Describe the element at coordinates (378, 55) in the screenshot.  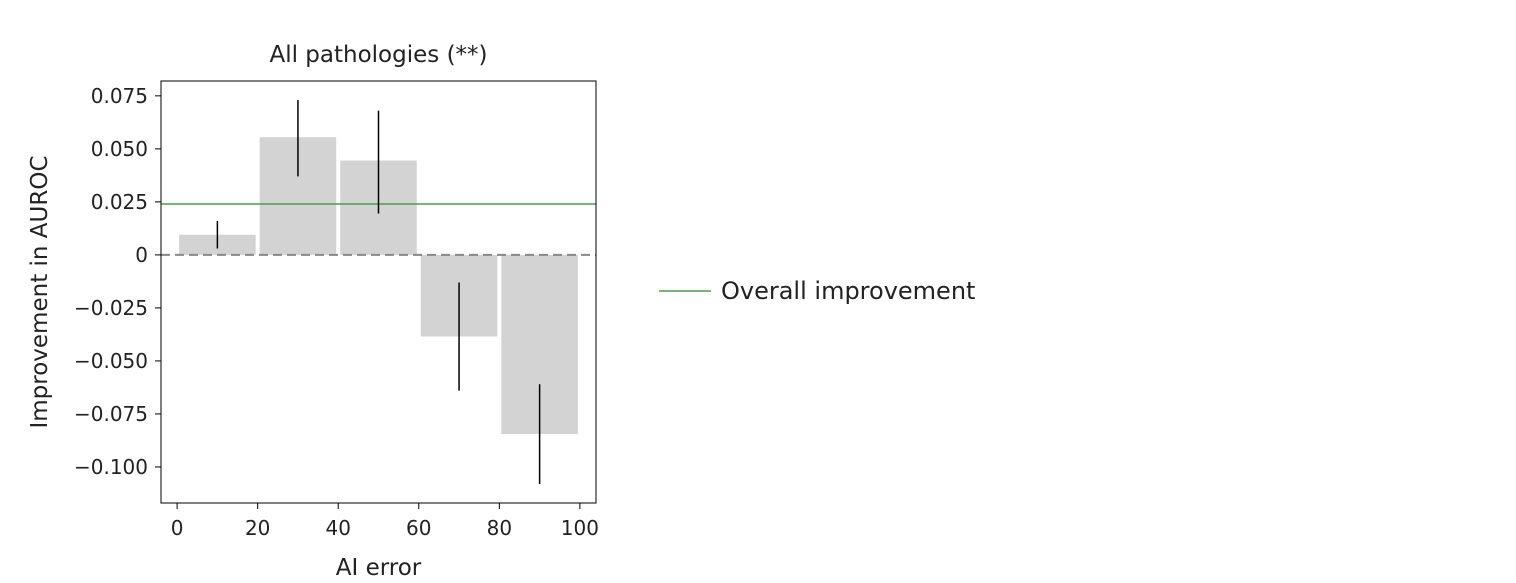
I see `chart-title: All pathologies (**)` at that location.